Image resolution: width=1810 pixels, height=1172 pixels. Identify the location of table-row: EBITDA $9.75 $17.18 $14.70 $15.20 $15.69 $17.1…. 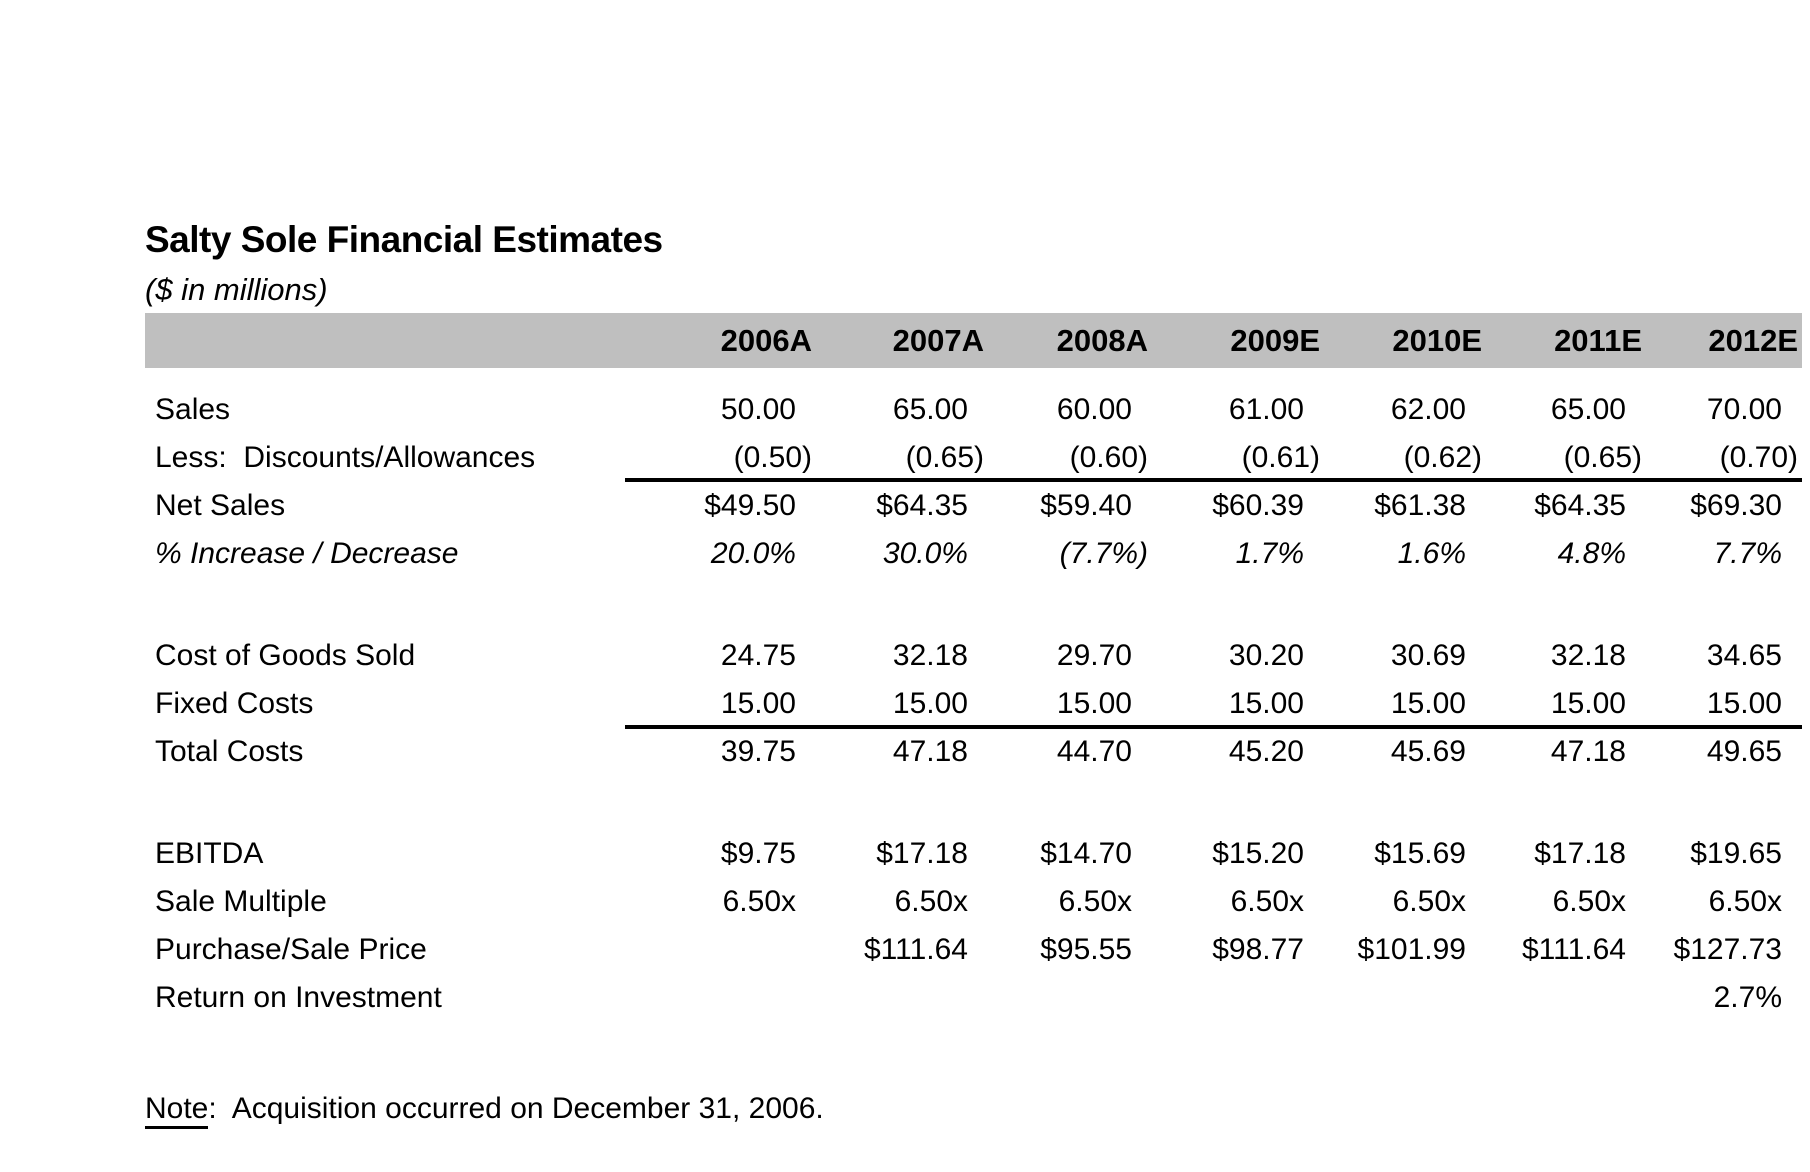
(973, 854).